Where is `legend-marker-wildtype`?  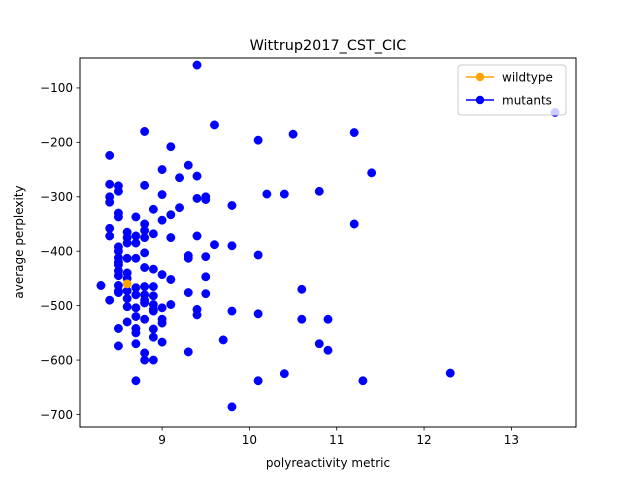
legend-marker-wildtype is located at coordinates (480, 77).